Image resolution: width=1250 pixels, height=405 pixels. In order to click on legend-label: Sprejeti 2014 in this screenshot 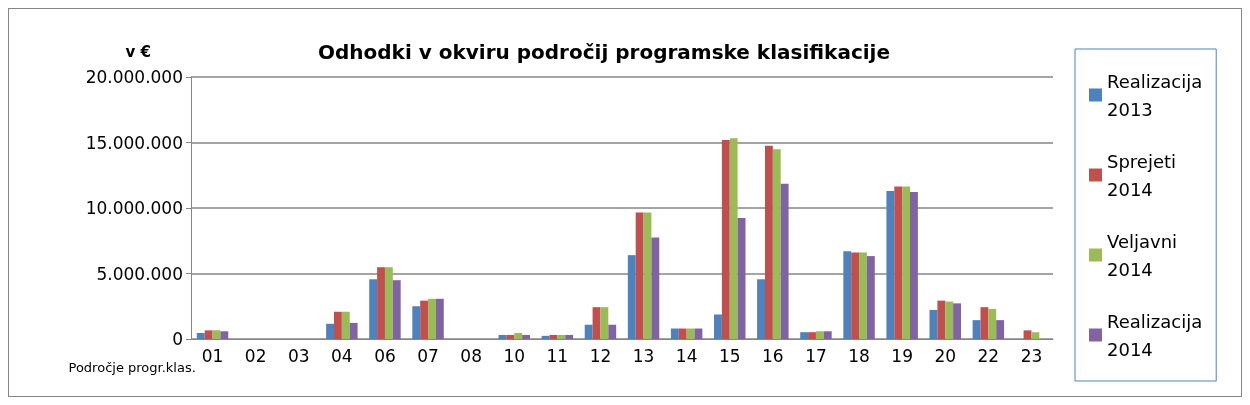, I will do `click(1142, 175)`.